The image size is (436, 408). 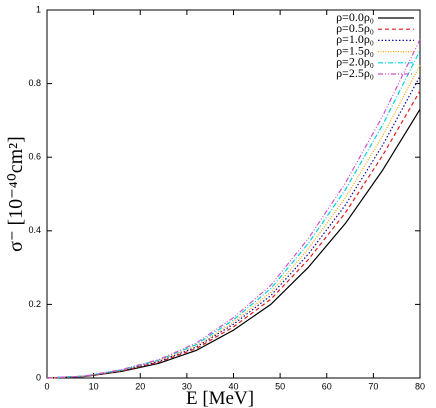 I want to click on x-tick-label: 20, so click(x=140, y=386).